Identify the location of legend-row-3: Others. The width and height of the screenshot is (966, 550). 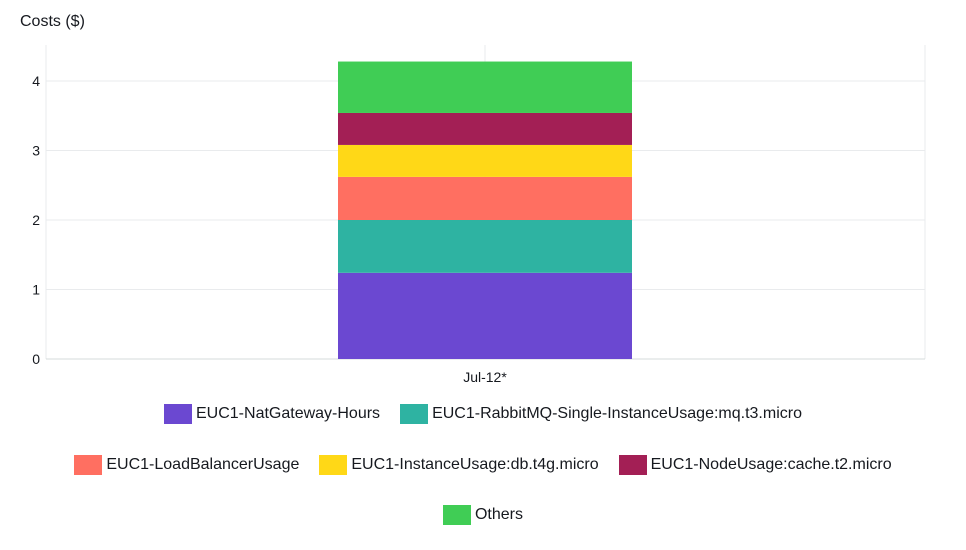
(483, 515).